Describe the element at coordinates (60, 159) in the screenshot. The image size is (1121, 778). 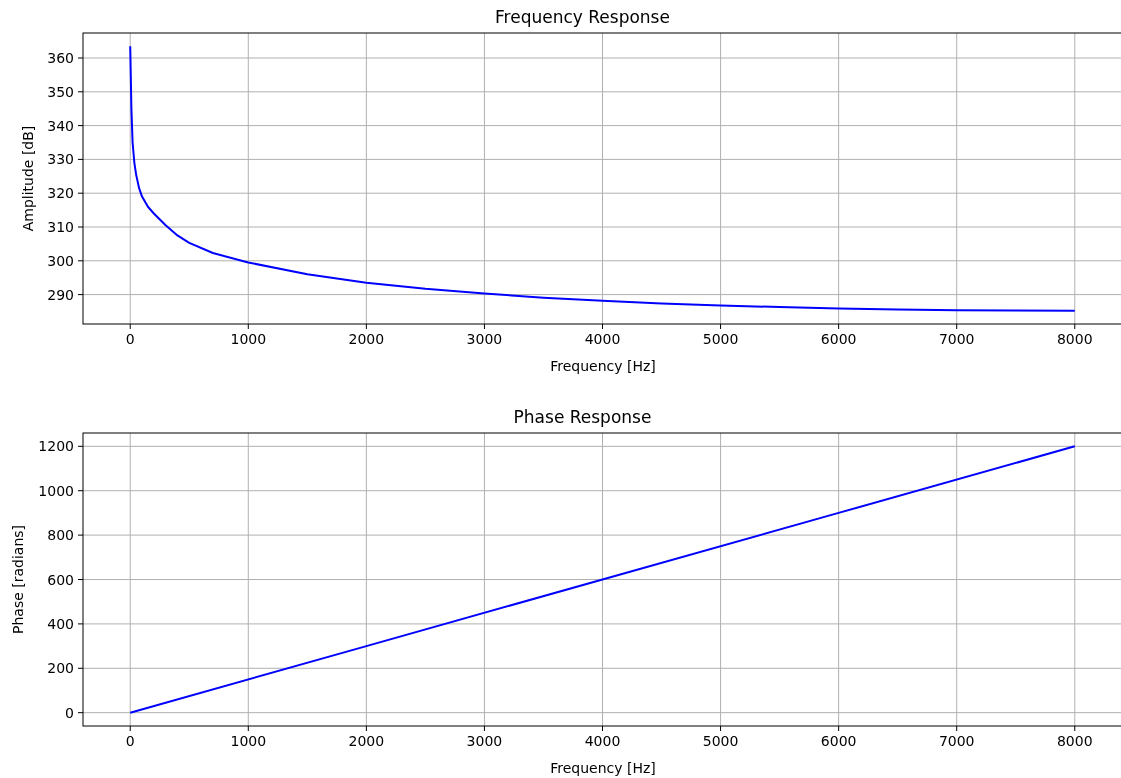
I see `y-tick-label: 330` at that location.